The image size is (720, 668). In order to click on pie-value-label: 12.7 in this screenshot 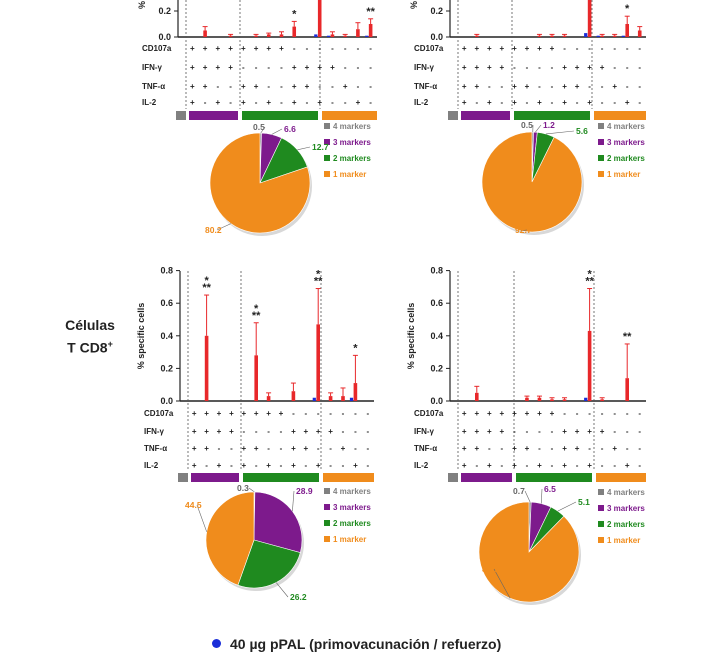, I will do `click(320, 147)`.